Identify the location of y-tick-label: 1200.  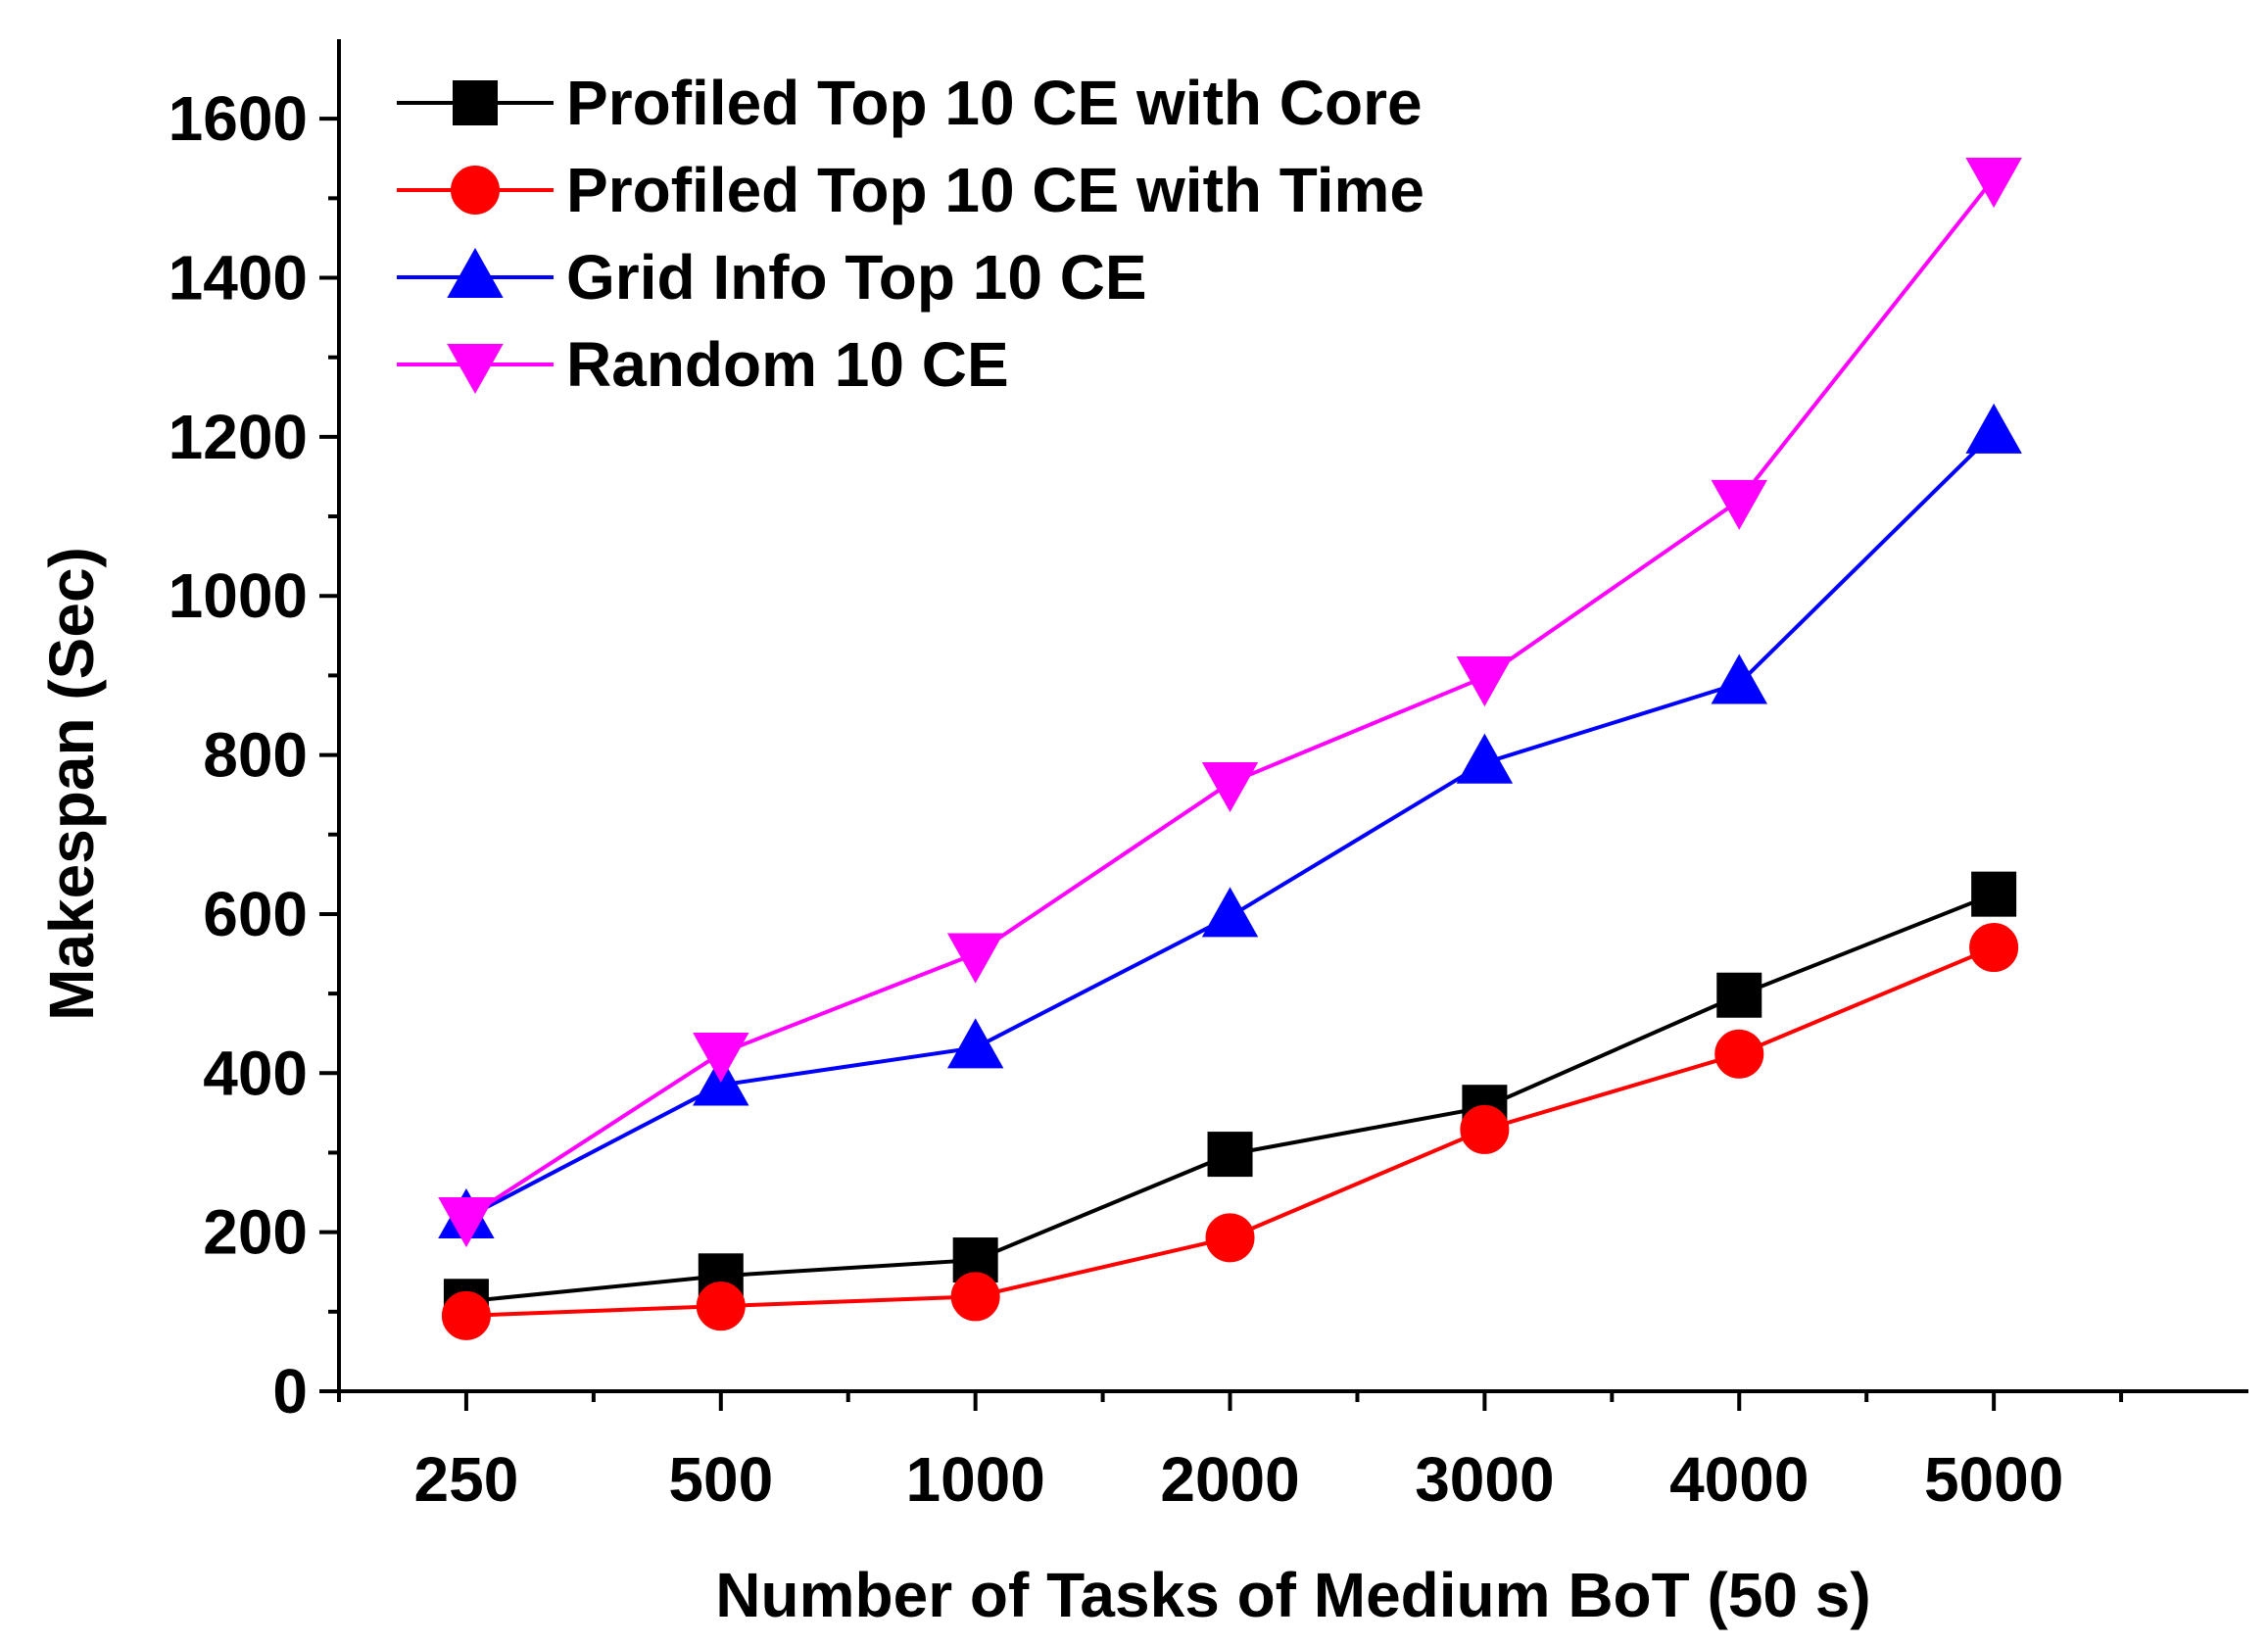
(238, 437).